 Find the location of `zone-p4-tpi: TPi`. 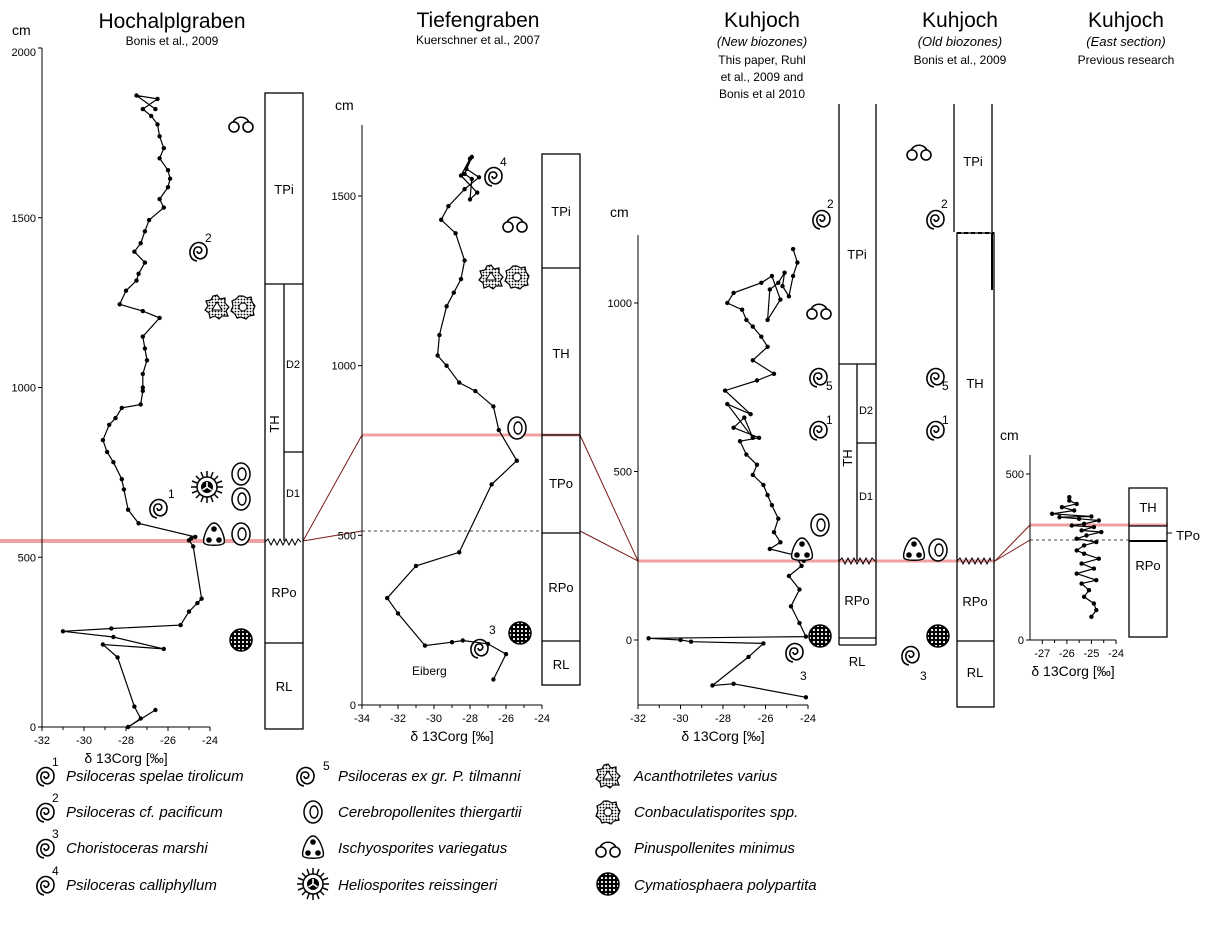

zone-p4-tpi: TPi is located at coordinates (973, 161).